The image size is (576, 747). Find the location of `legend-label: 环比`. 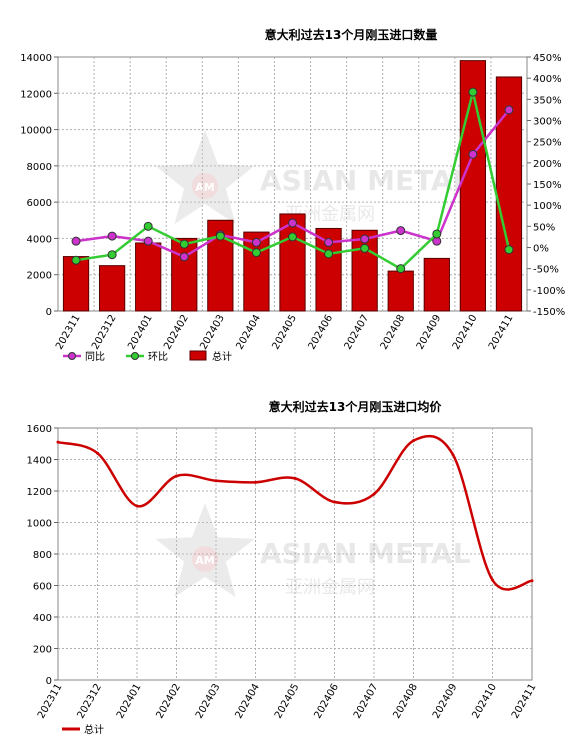

legend-label: 环比 is located at coordinates (158, 357).